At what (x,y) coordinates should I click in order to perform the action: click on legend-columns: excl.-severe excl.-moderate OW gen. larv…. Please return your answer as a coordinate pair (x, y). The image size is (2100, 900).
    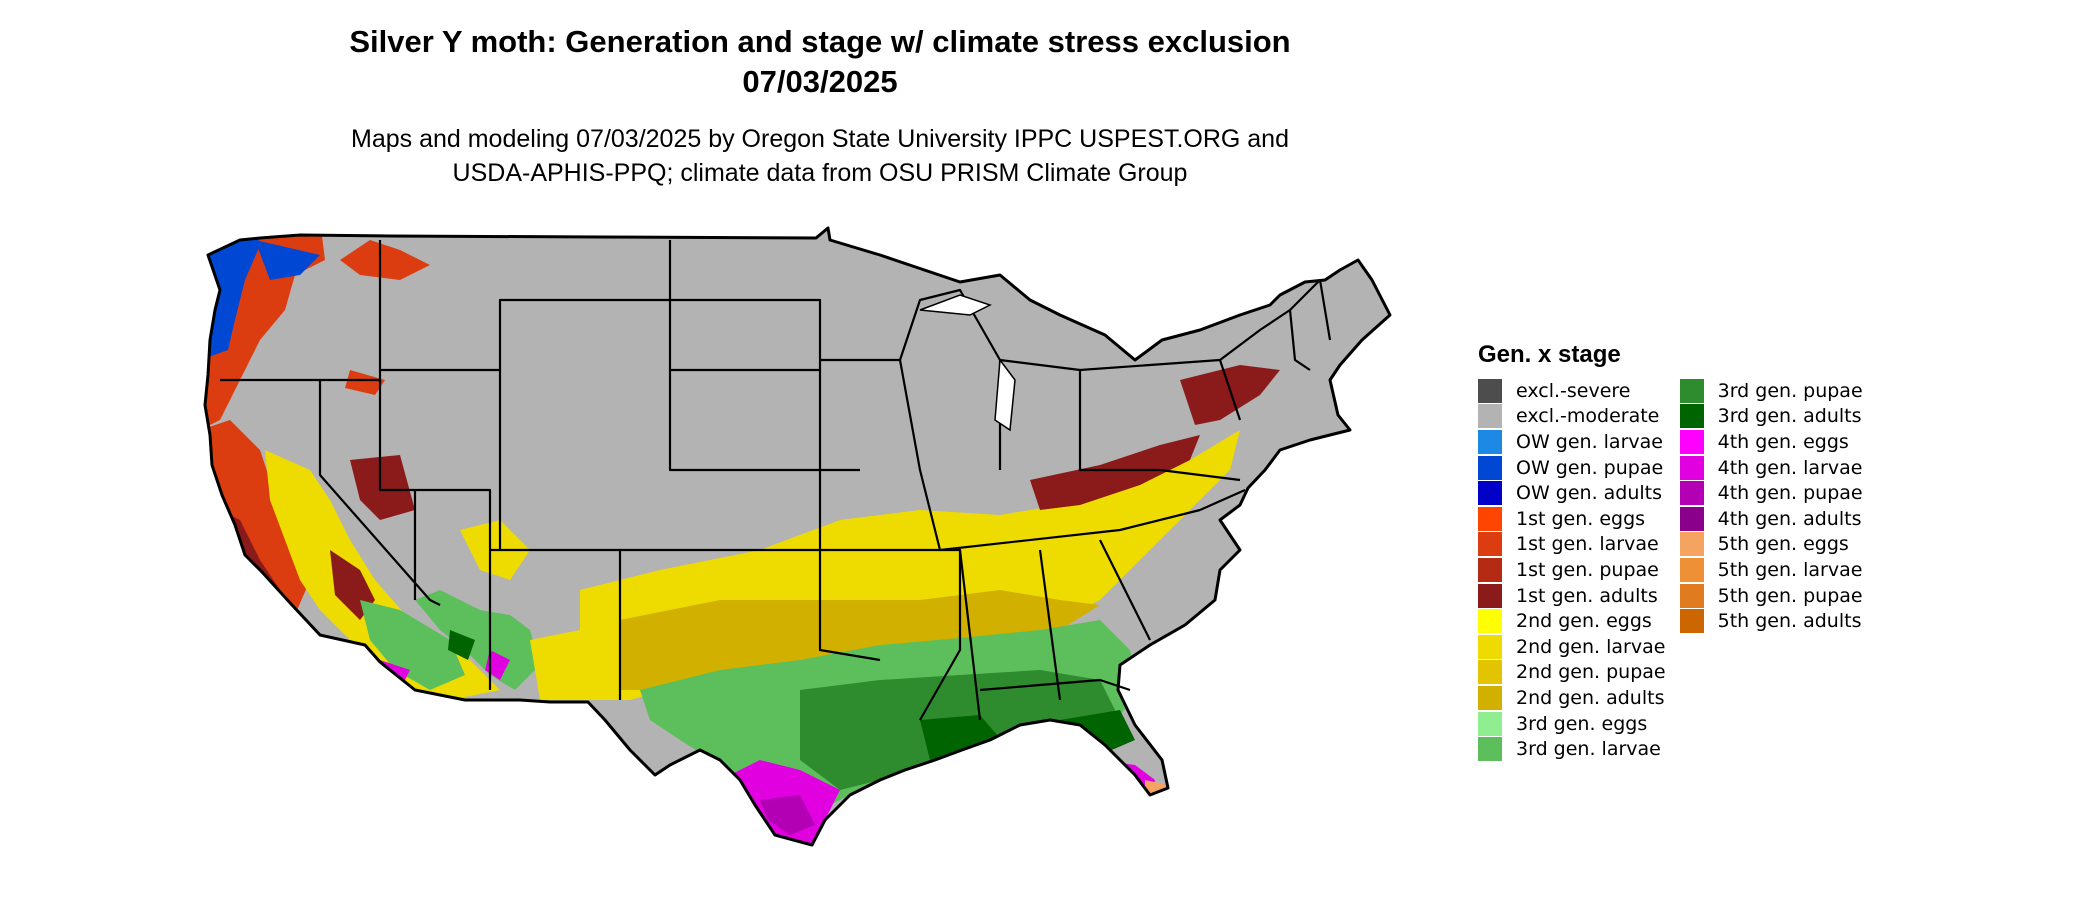
    Looking at the image, I should click on (1670, 570).